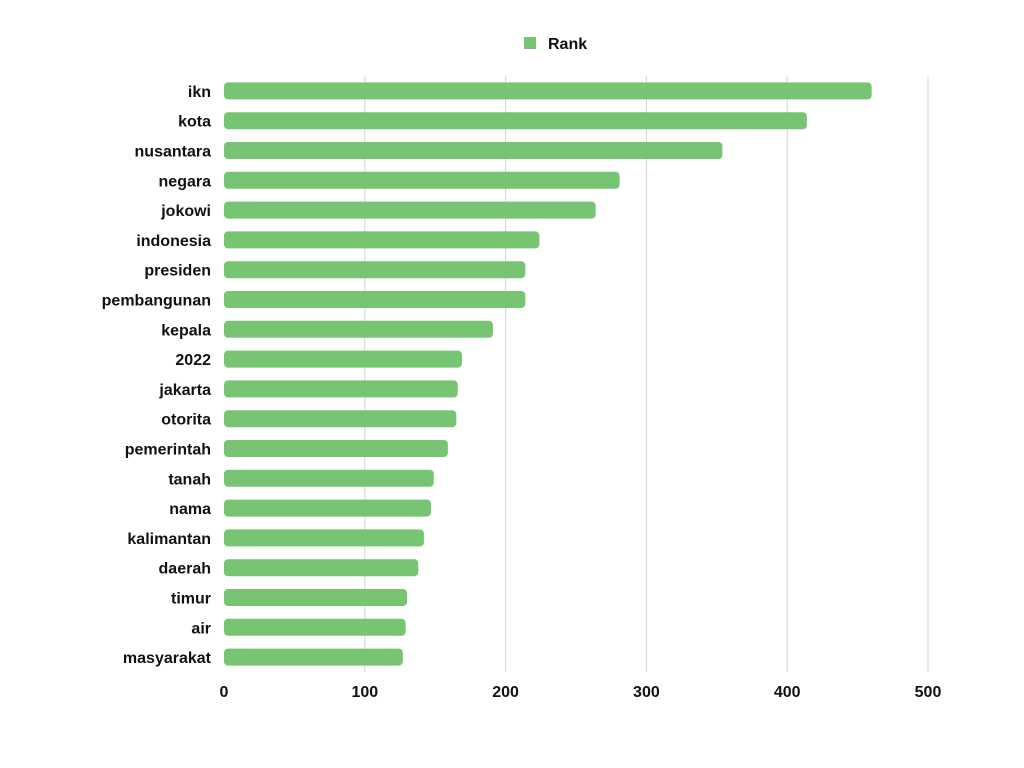  What do you see at coordinates (185, 569) in the screenshot?
I see `category-label: daerah` at bounding box center [185, 569].